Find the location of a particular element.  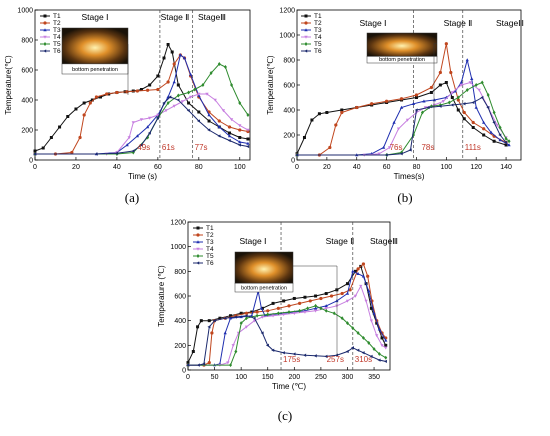

panel-c-legend-entry: T6 is located at coordinates (210, 263).